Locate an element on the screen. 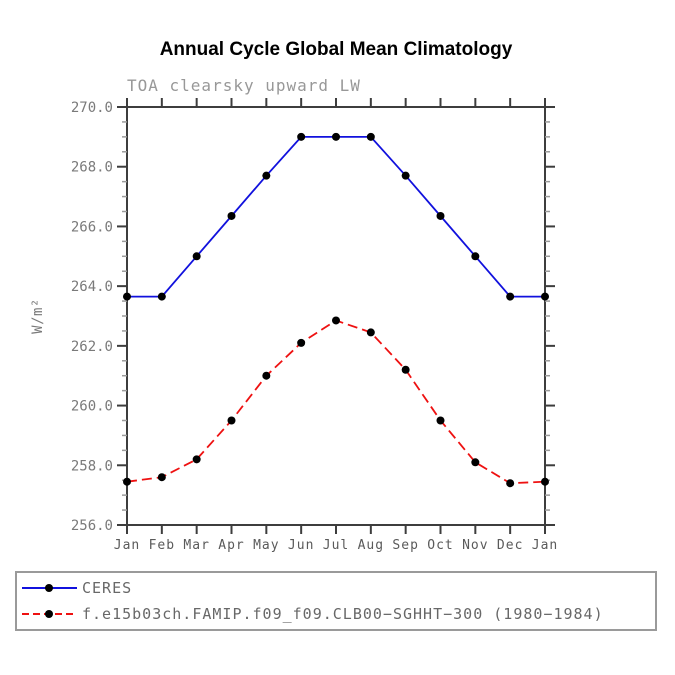 This screenshot has height=675, width=675. svg-text: Oct is located at coordinates (440, 545).